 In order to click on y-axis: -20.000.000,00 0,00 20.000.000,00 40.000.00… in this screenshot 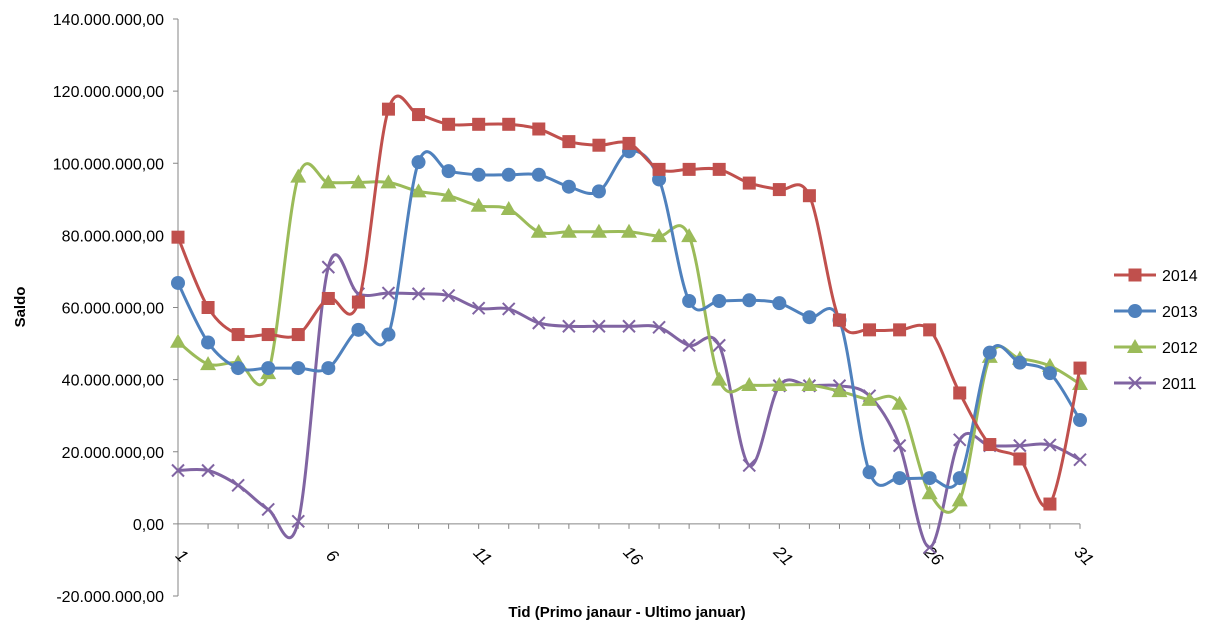, I will do `click(116, 309)`.